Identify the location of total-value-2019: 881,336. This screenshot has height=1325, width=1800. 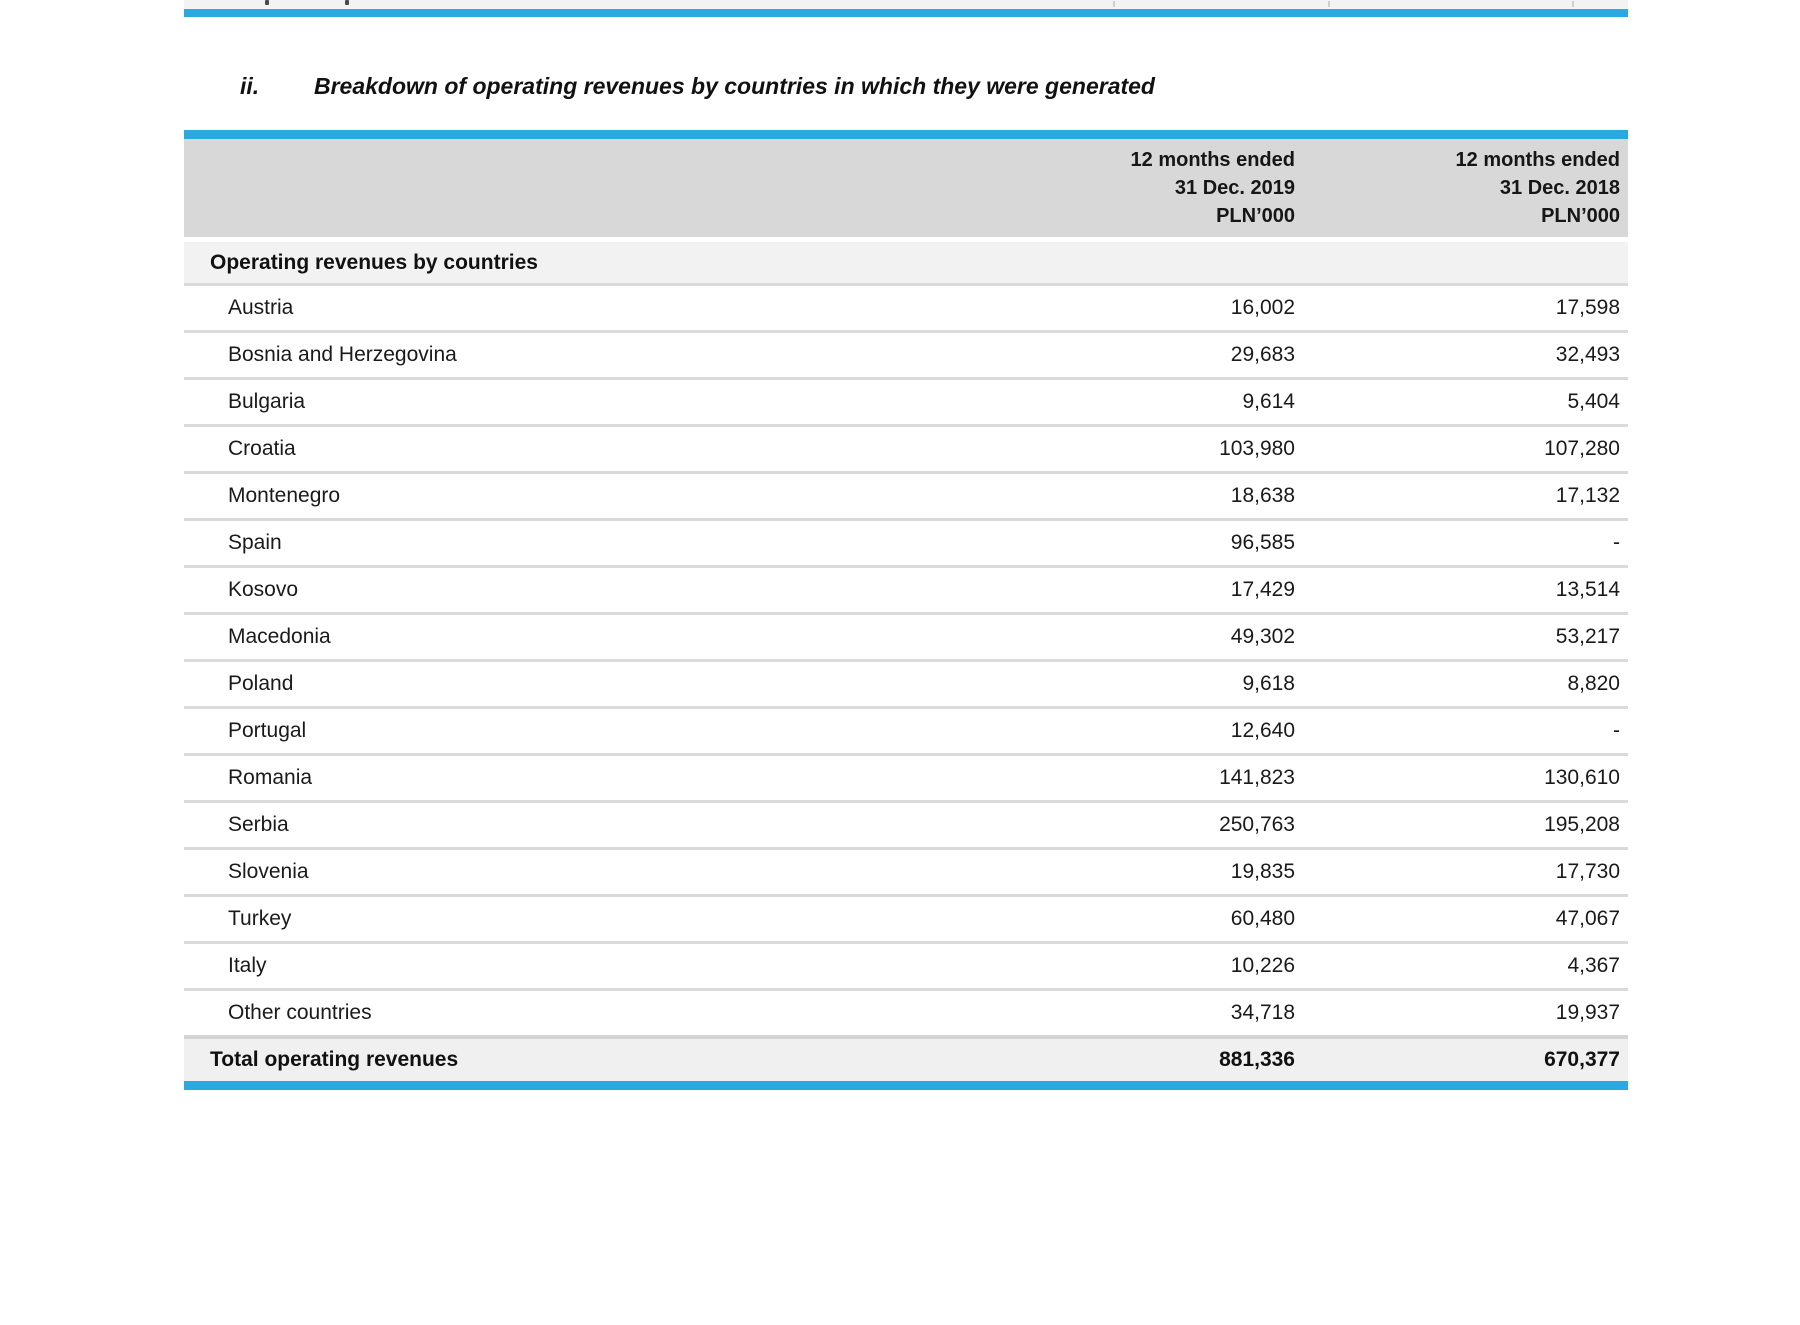
(1257, 1059).